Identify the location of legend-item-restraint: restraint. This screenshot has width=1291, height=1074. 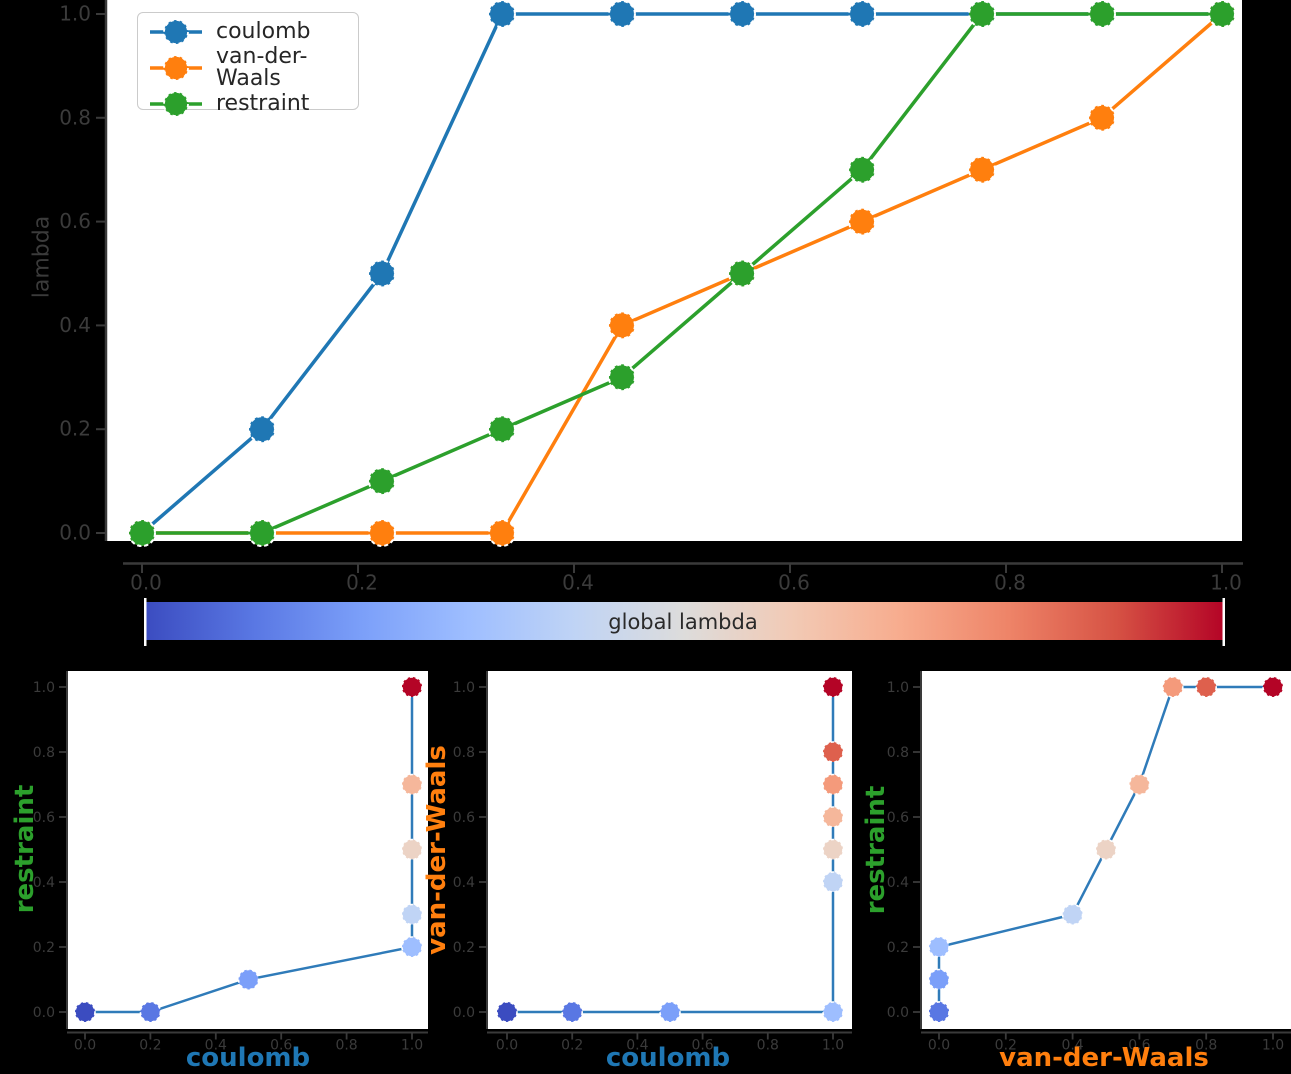
(248, 104).